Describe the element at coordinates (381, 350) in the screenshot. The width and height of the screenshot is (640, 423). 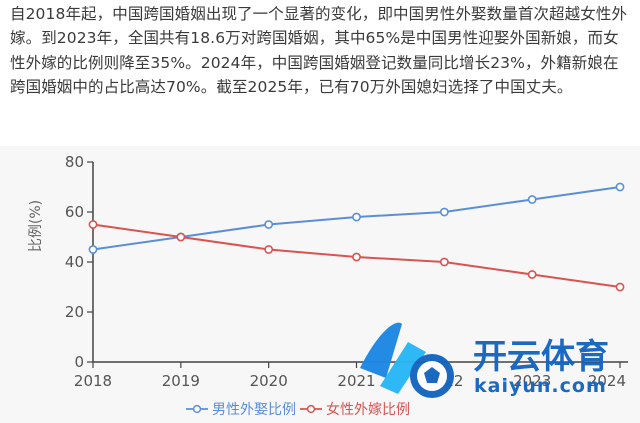
I see `logo-k-stroke` at that location.